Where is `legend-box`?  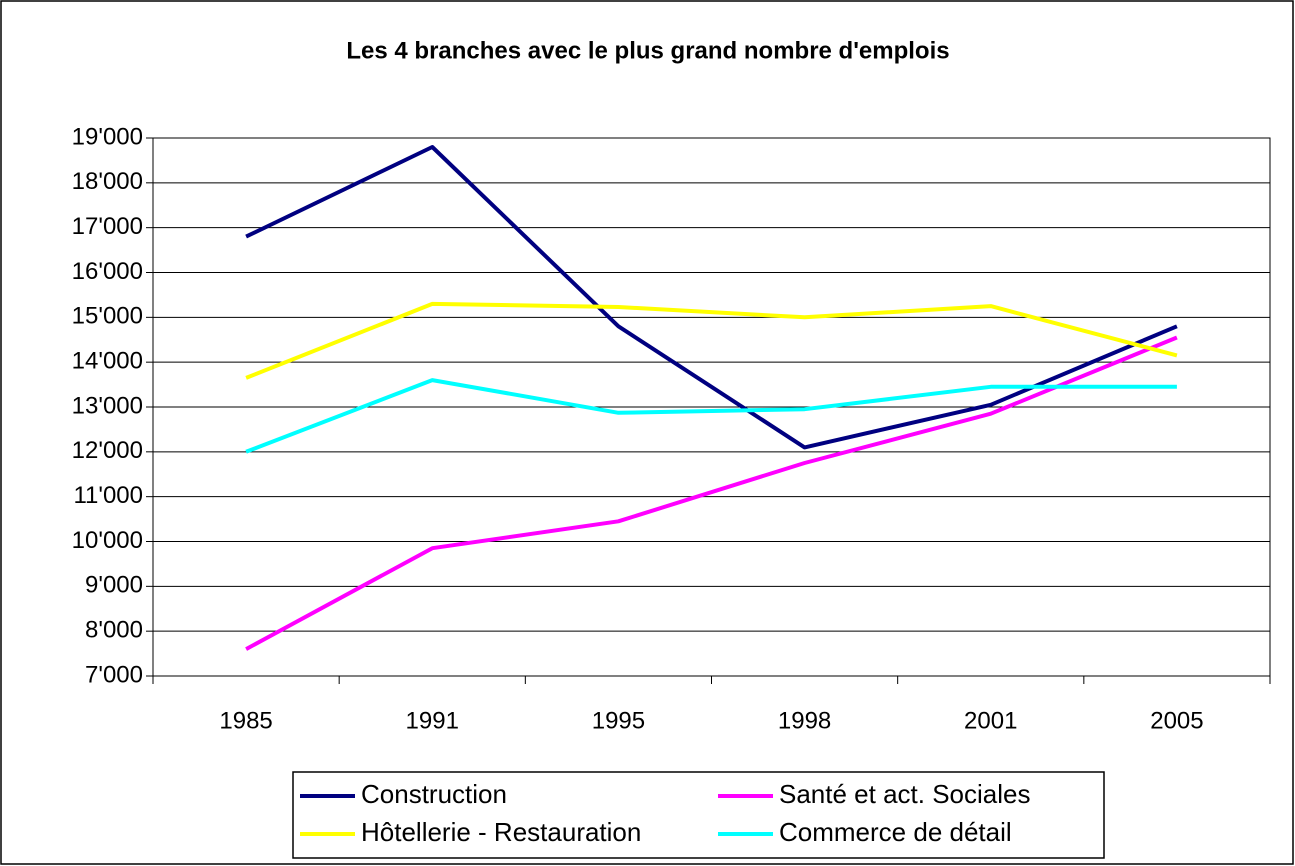 legend-box is located at coordinates (698, 815).